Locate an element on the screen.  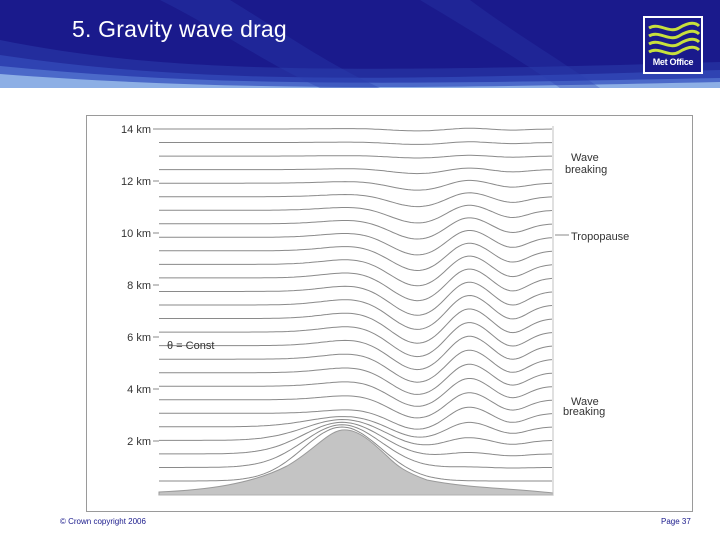
logo-text: Met Office is located at coordinates (673, 62).